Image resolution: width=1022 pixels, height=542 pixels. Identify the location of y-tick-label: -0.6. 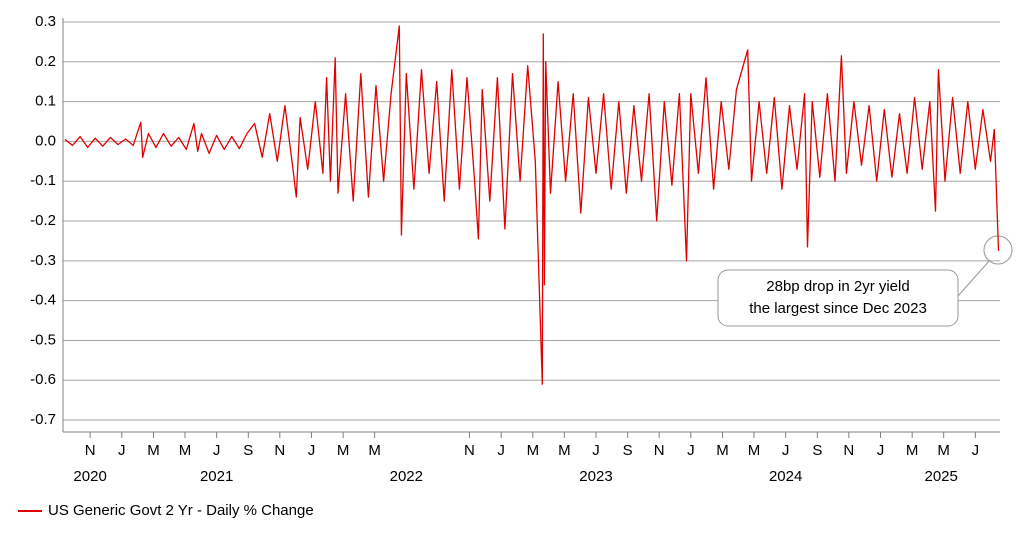
(43, 379).